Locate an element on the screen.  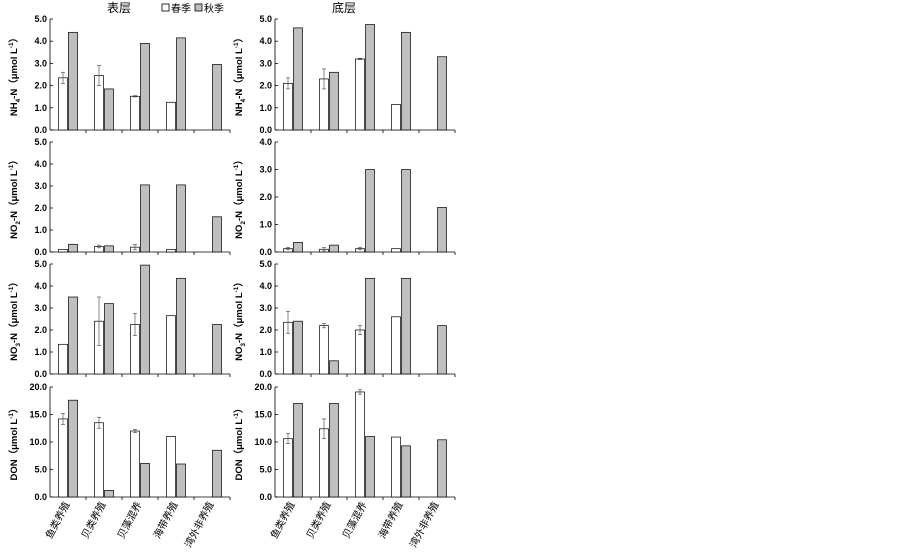
category-label: 贝藻混养 is located at coordinates (129, 519).